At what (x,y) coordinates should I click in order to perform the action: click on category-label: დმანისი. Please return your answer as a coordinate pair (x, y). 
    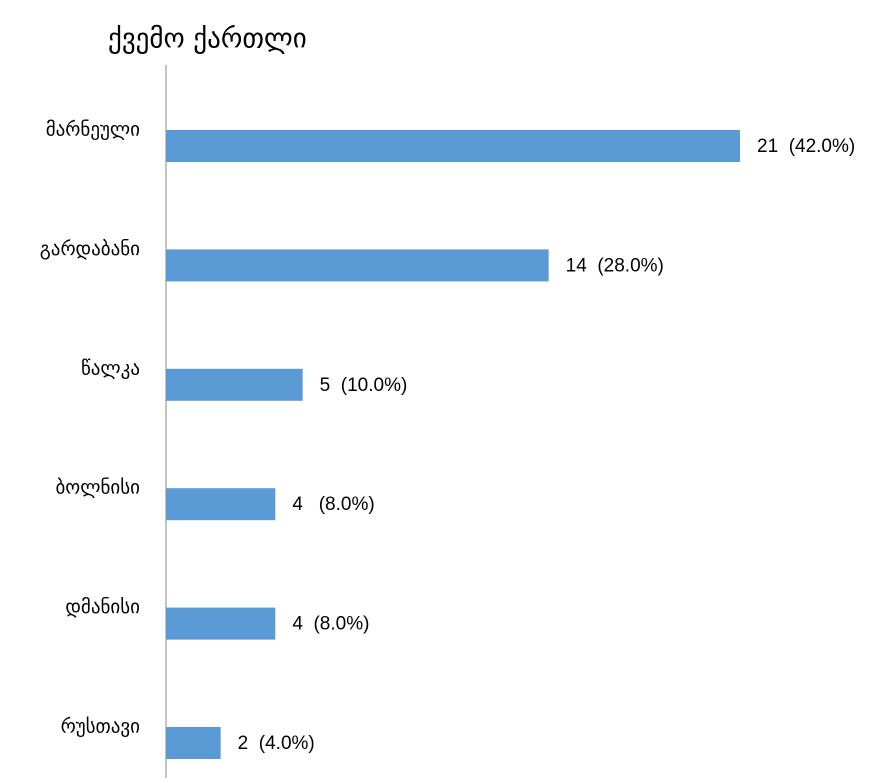
    Looking at the image, I should click on (102, 607).